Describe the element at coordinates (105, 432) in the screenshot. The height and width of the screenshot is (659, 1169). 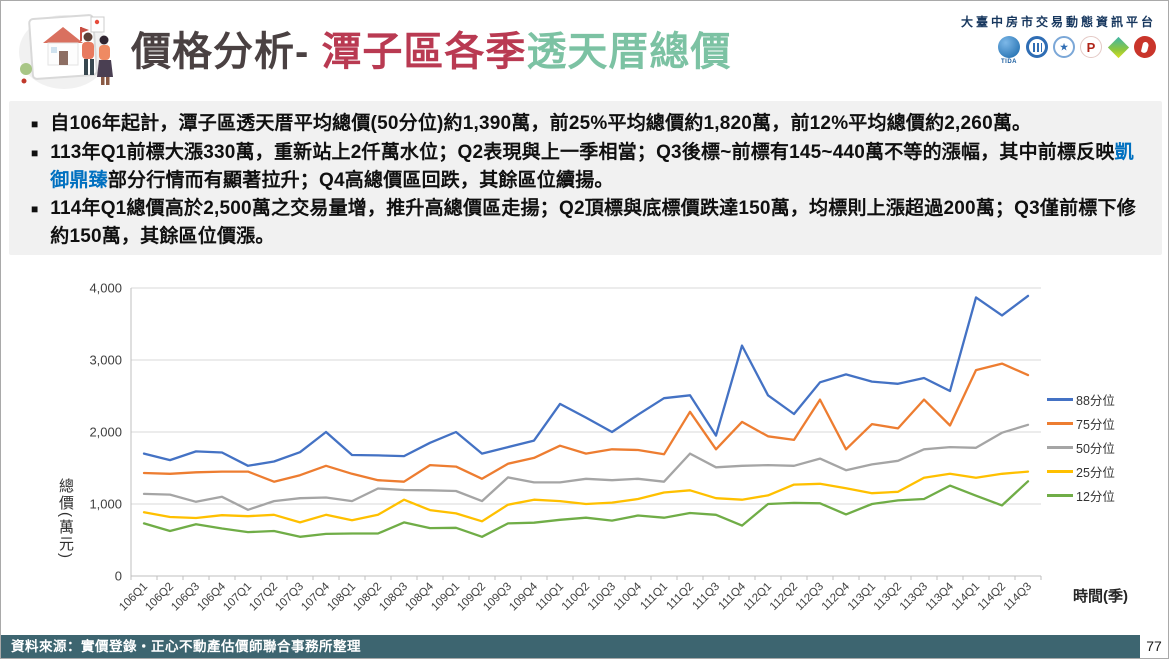
I see `y-tick-label: 2,000` at that location.